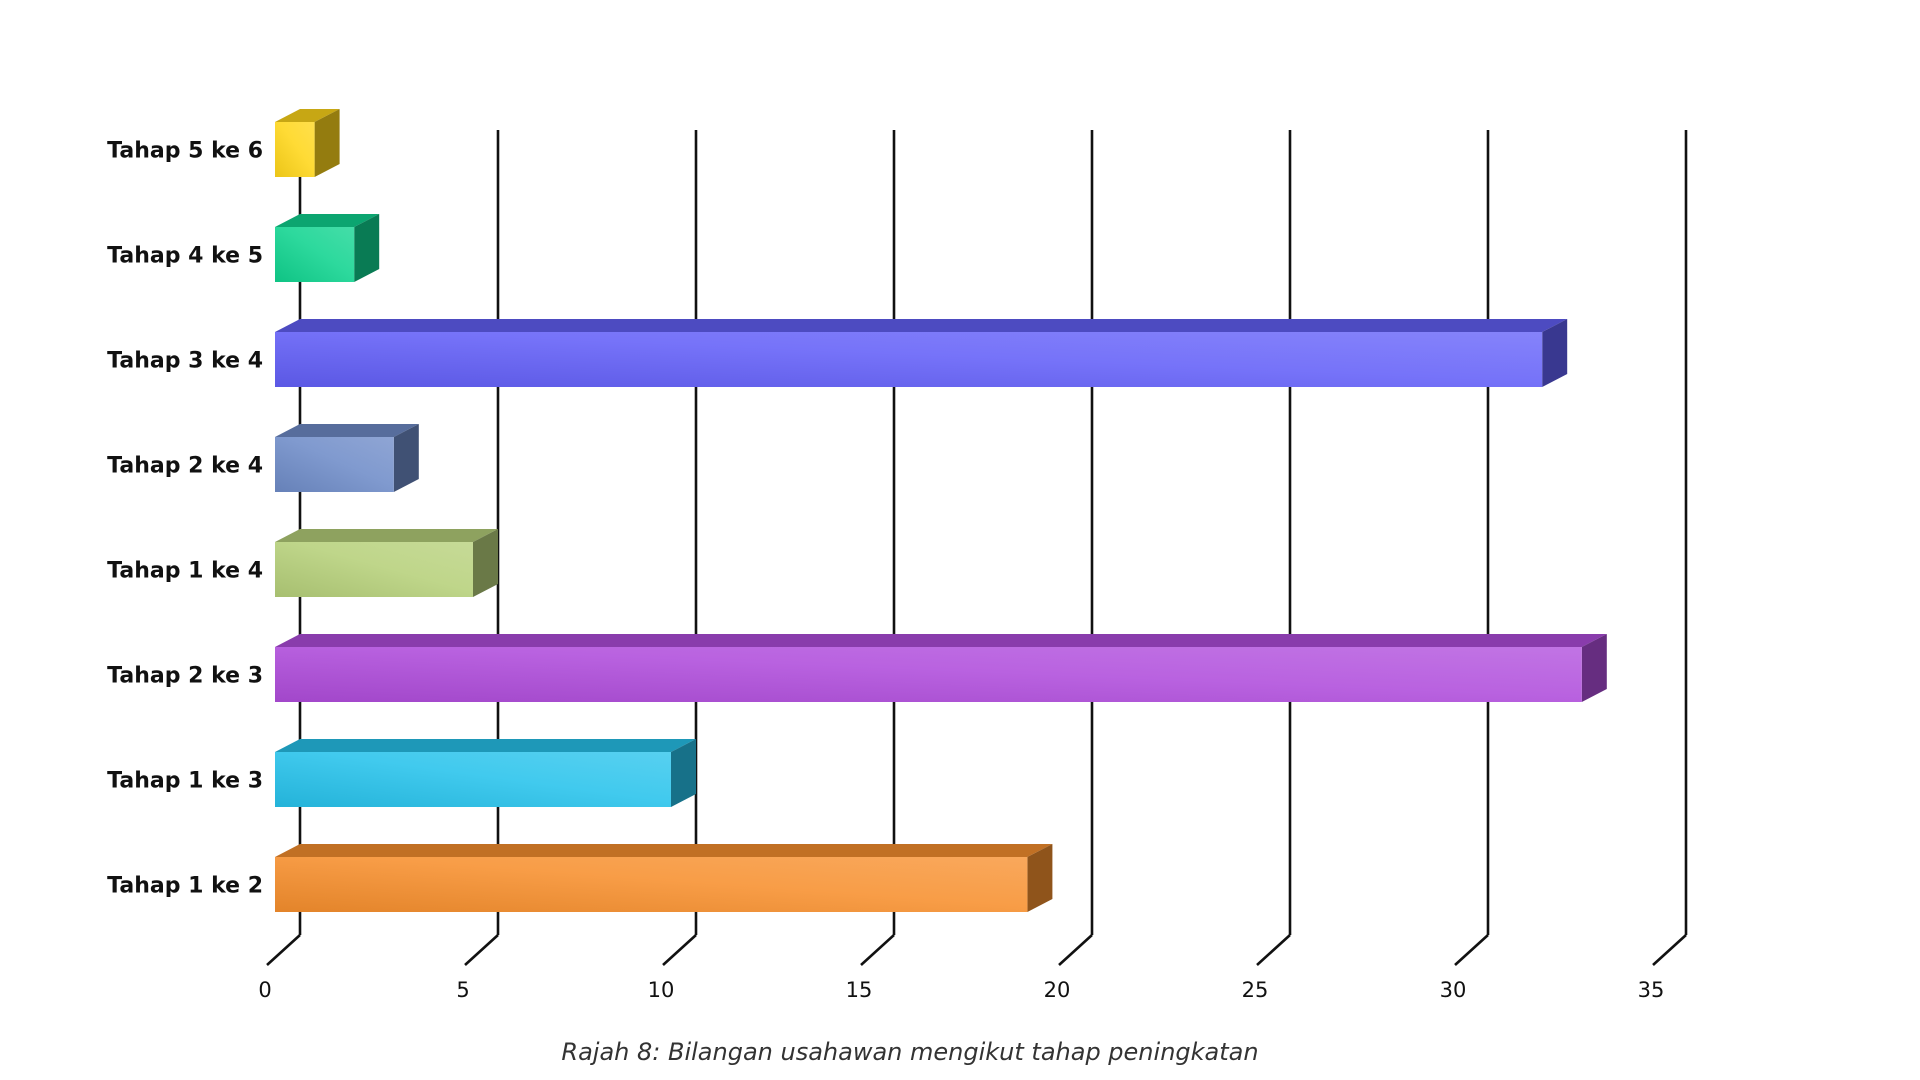 The image size is (1920, 1080). I want to click on category-label-tahap-2-ke-3: Tahap 2 ke 3, so click(185, 676).